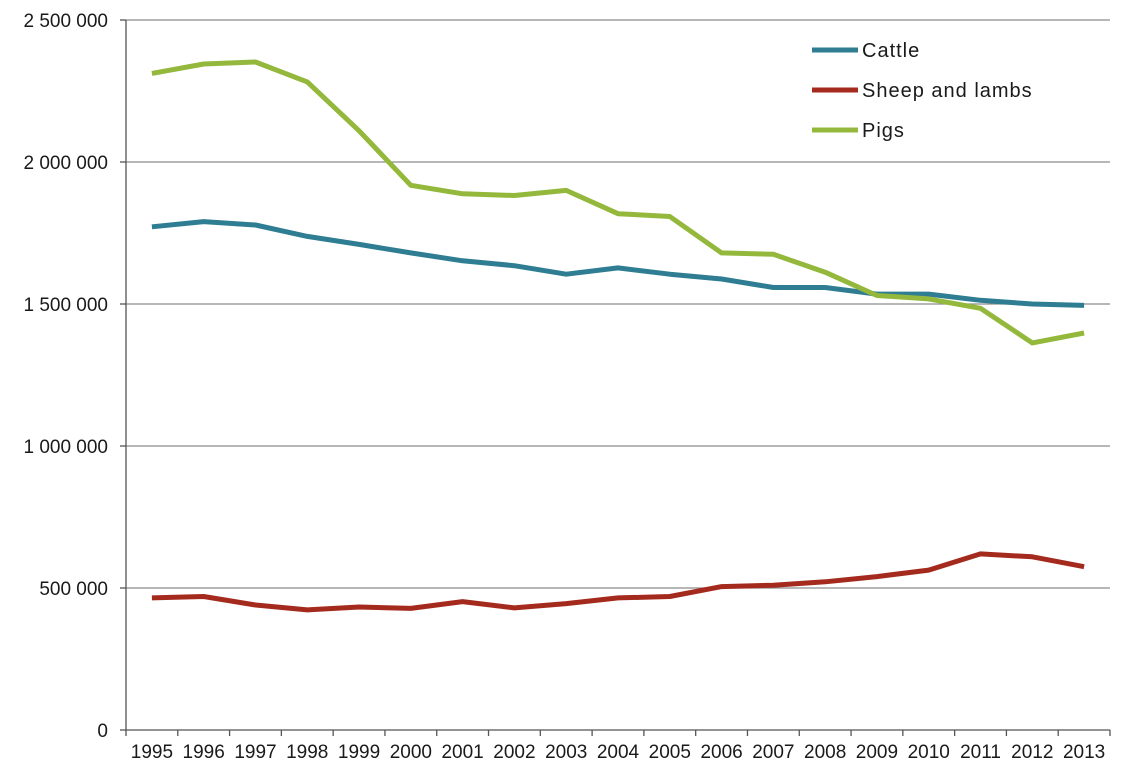  I want to click on legend-label-pigs: Pigs, so click(883, 131).